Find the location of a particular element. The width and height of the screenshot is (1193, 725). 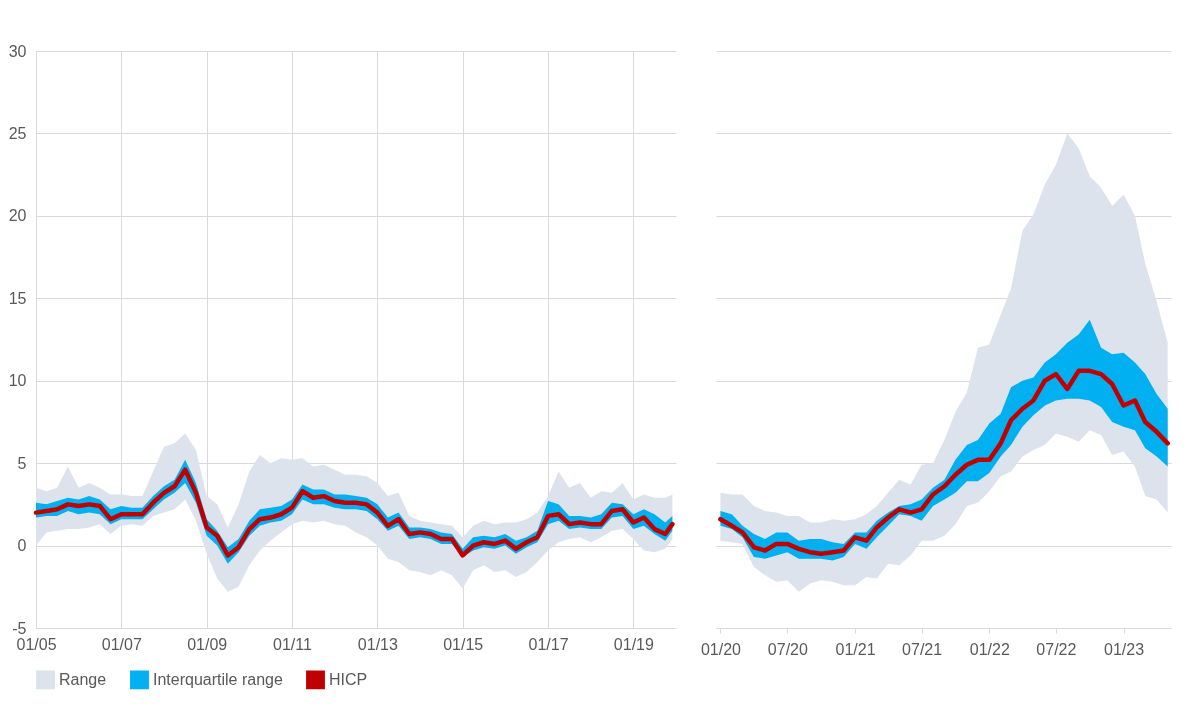

x-tick-label: 01/07 is located at coordinates (121, 644).